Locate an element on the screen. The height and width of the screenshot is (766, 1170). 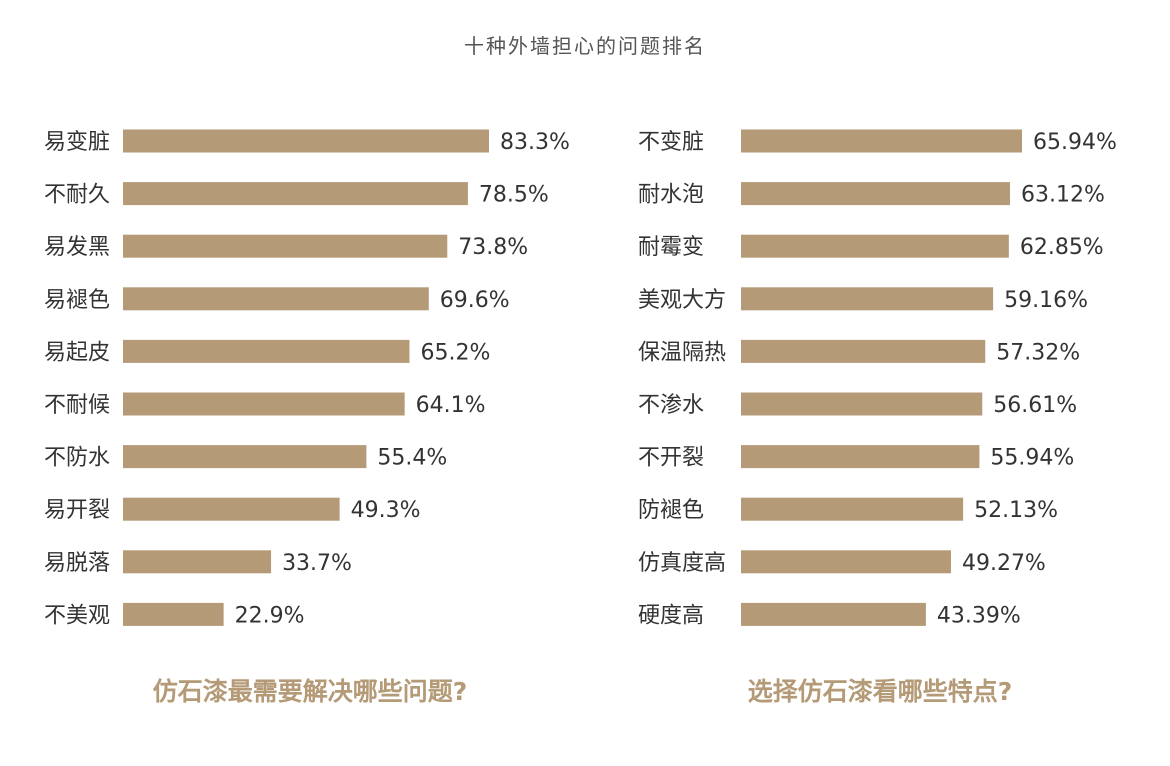
left-category-label: 易发黑 is located at coordinates (77, 247).